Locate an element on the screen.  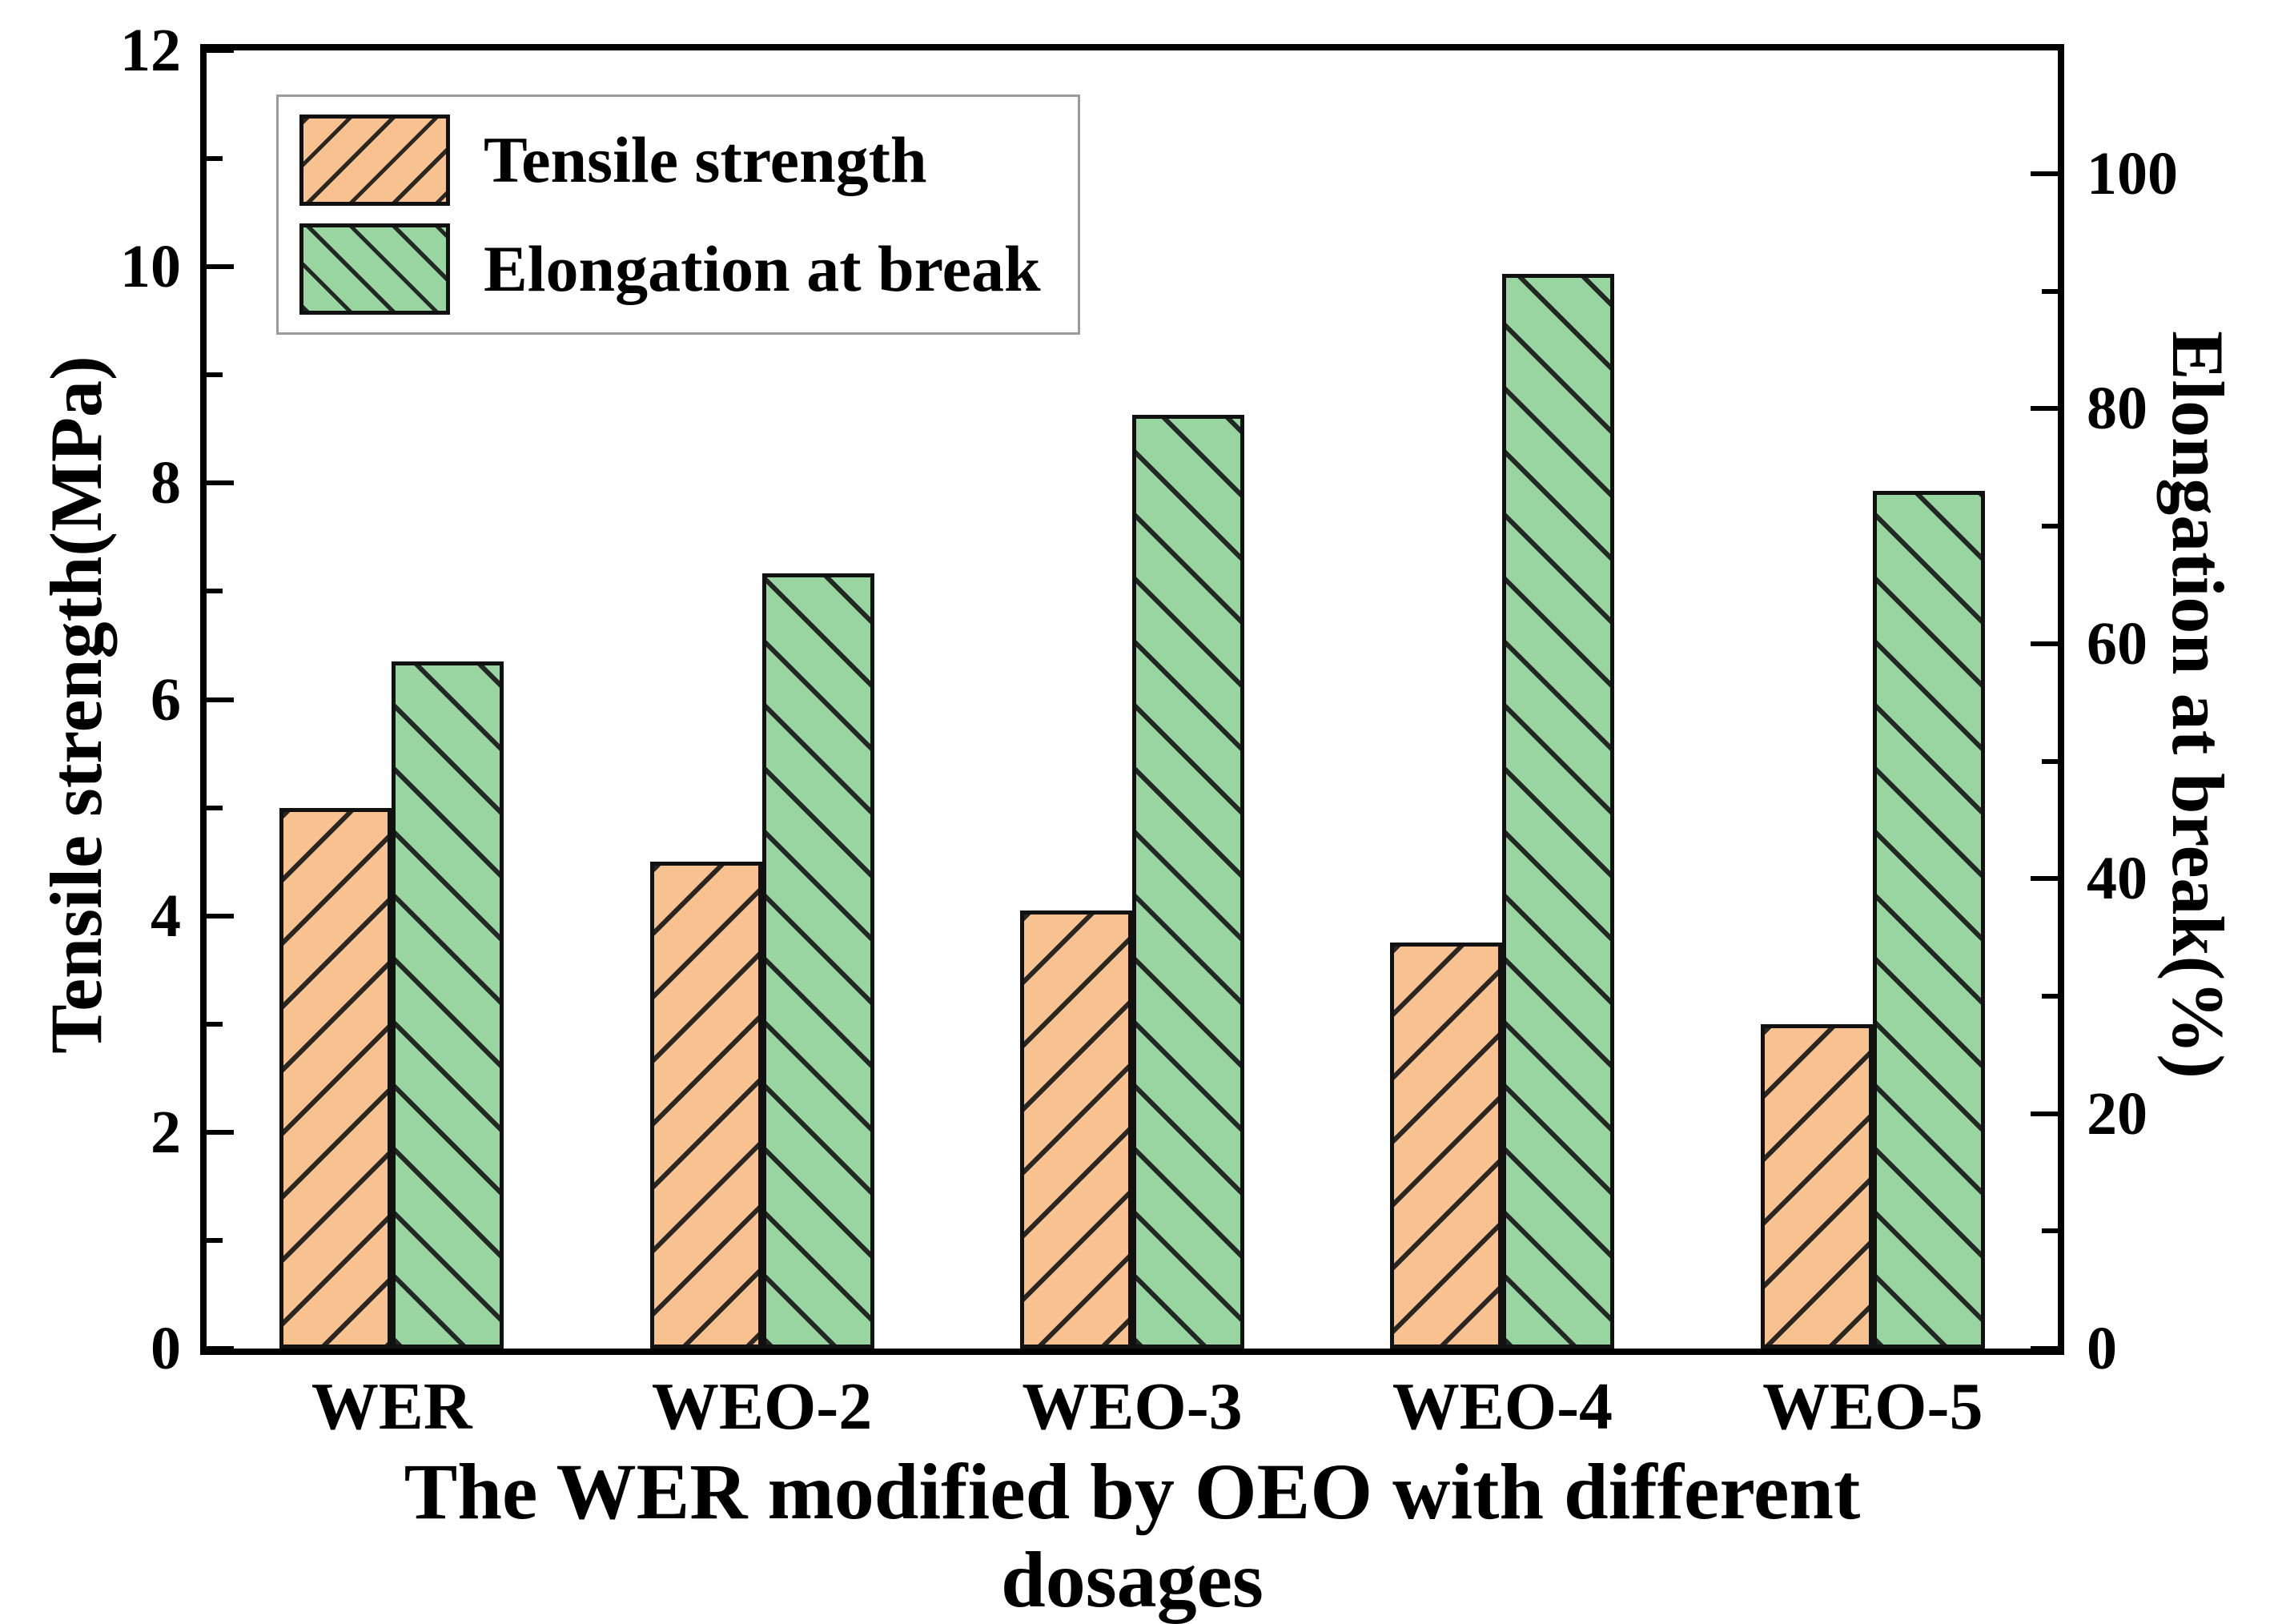
legend-label-elongation: Elongation at break is located at coordinates (763, 268).